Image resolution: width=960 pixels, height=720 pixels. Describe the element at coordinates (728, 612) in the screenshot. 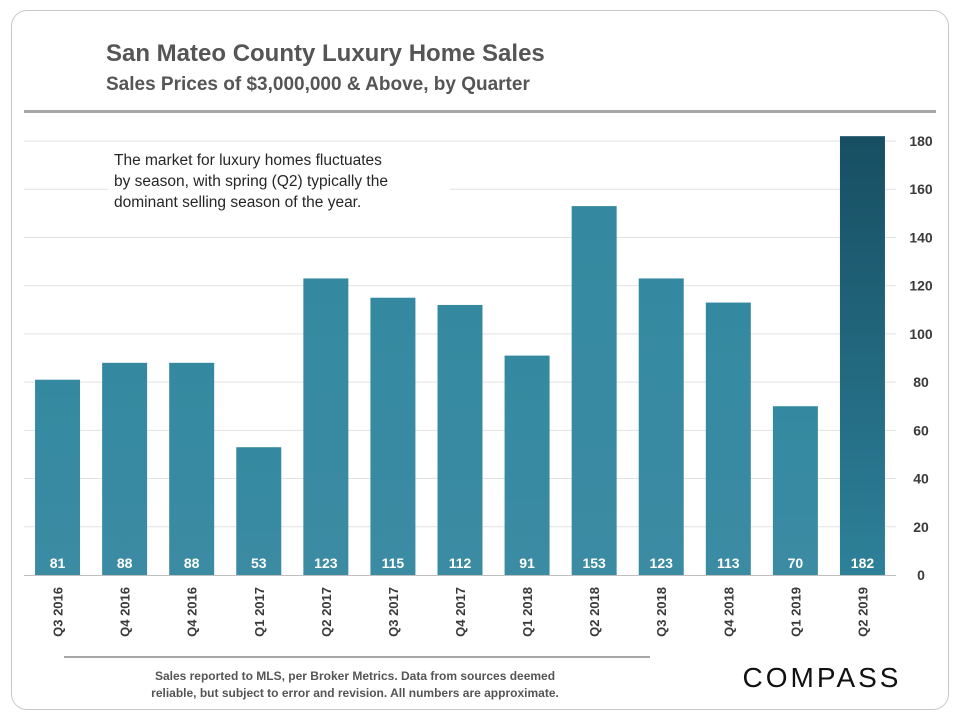

I see `x-tick-label: Q4 2018` at that location.